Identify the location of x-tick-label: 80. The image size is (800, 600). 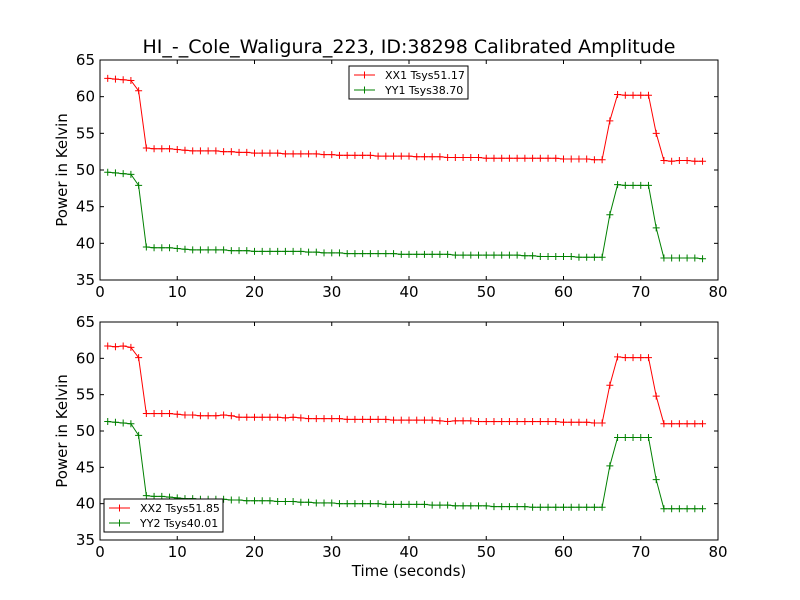
(717, 552).